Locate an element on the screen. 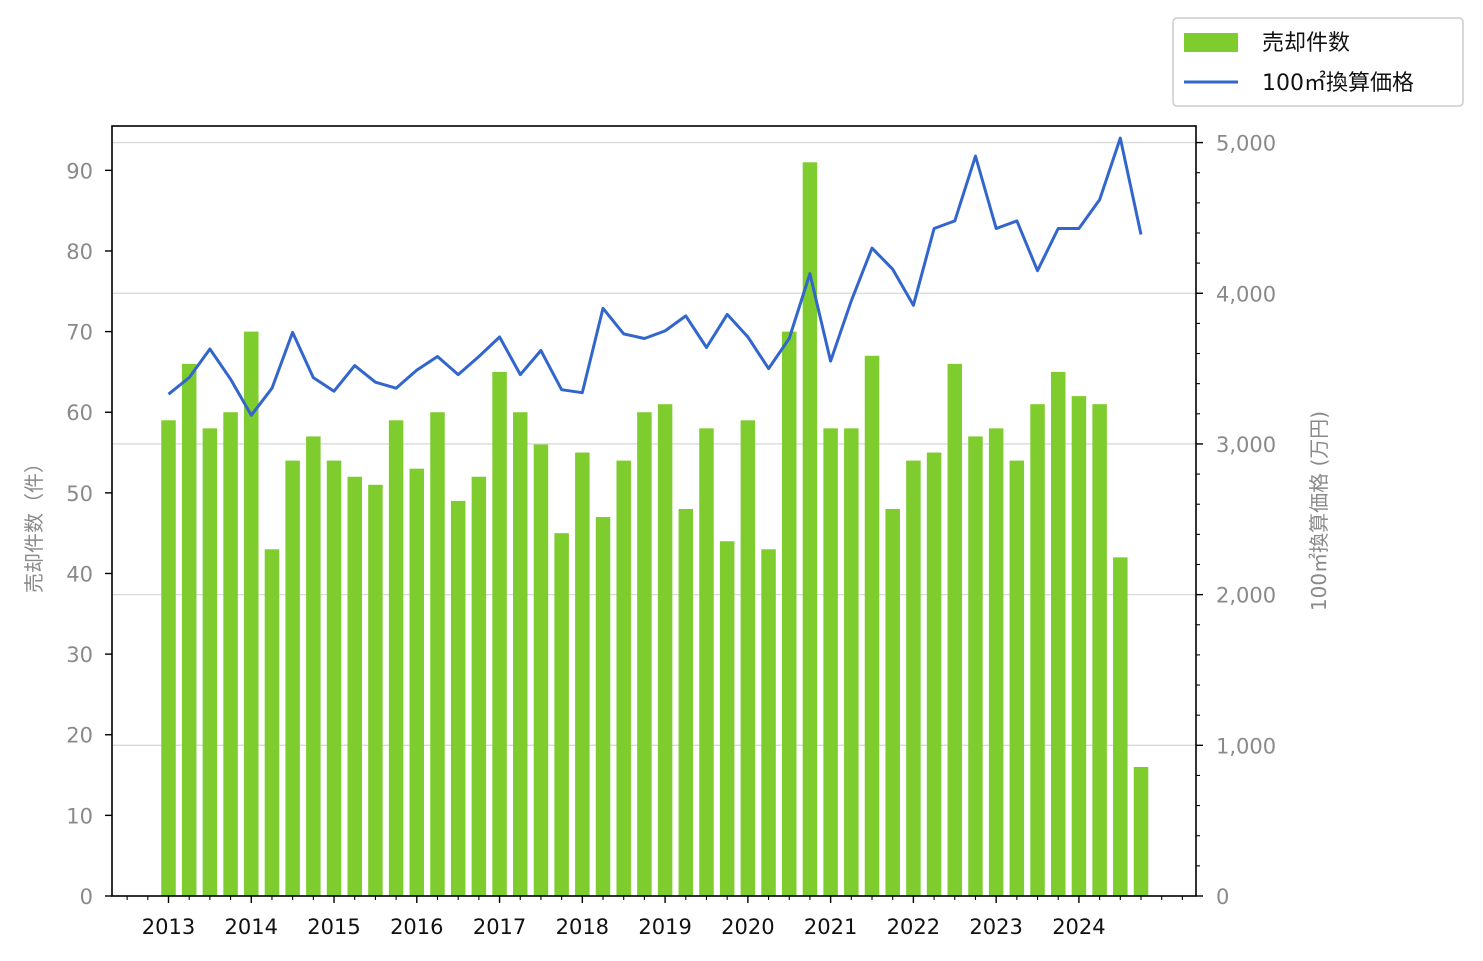 The height and width of the screenshot is (961, 1483). y-left-tick-label: 70 is located at coordinates (79, 333).